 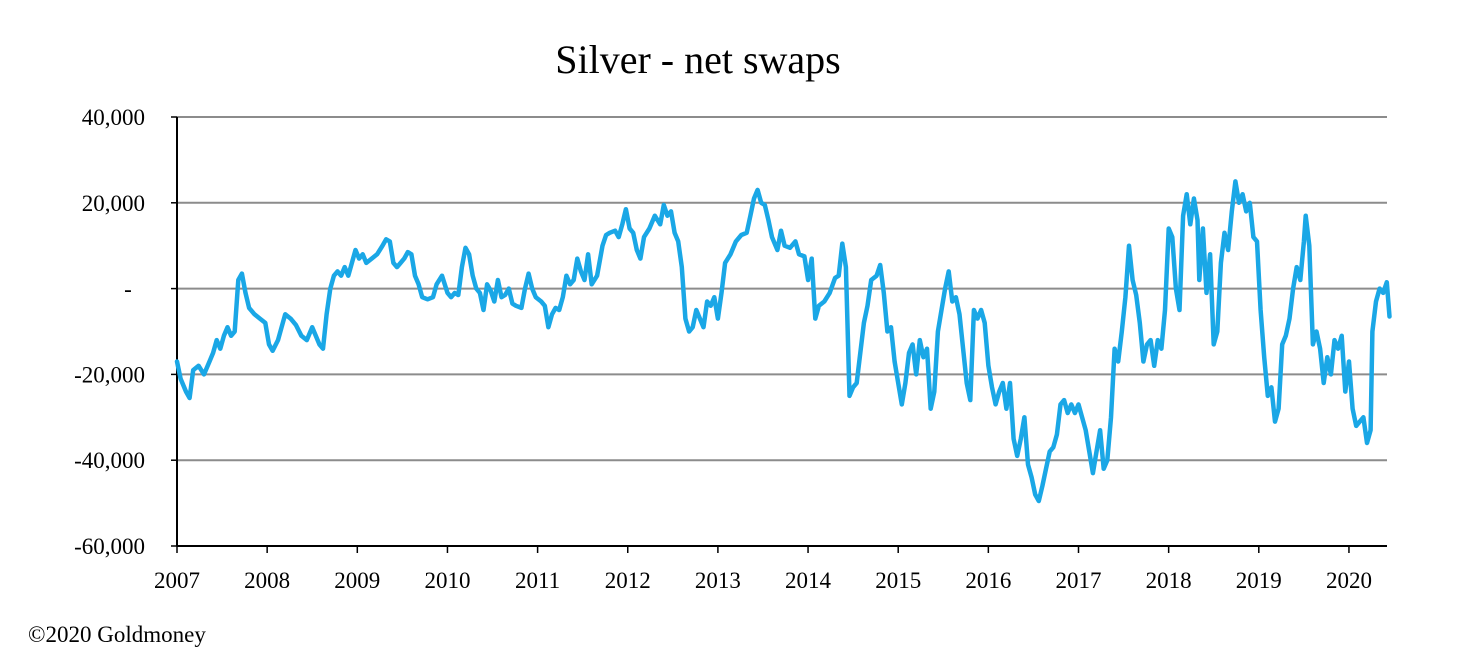 What do you see at coordinates (267, 580) in the screenshot?
I see `x-tick-label-1: 2008` at bounding box center [267, 580].